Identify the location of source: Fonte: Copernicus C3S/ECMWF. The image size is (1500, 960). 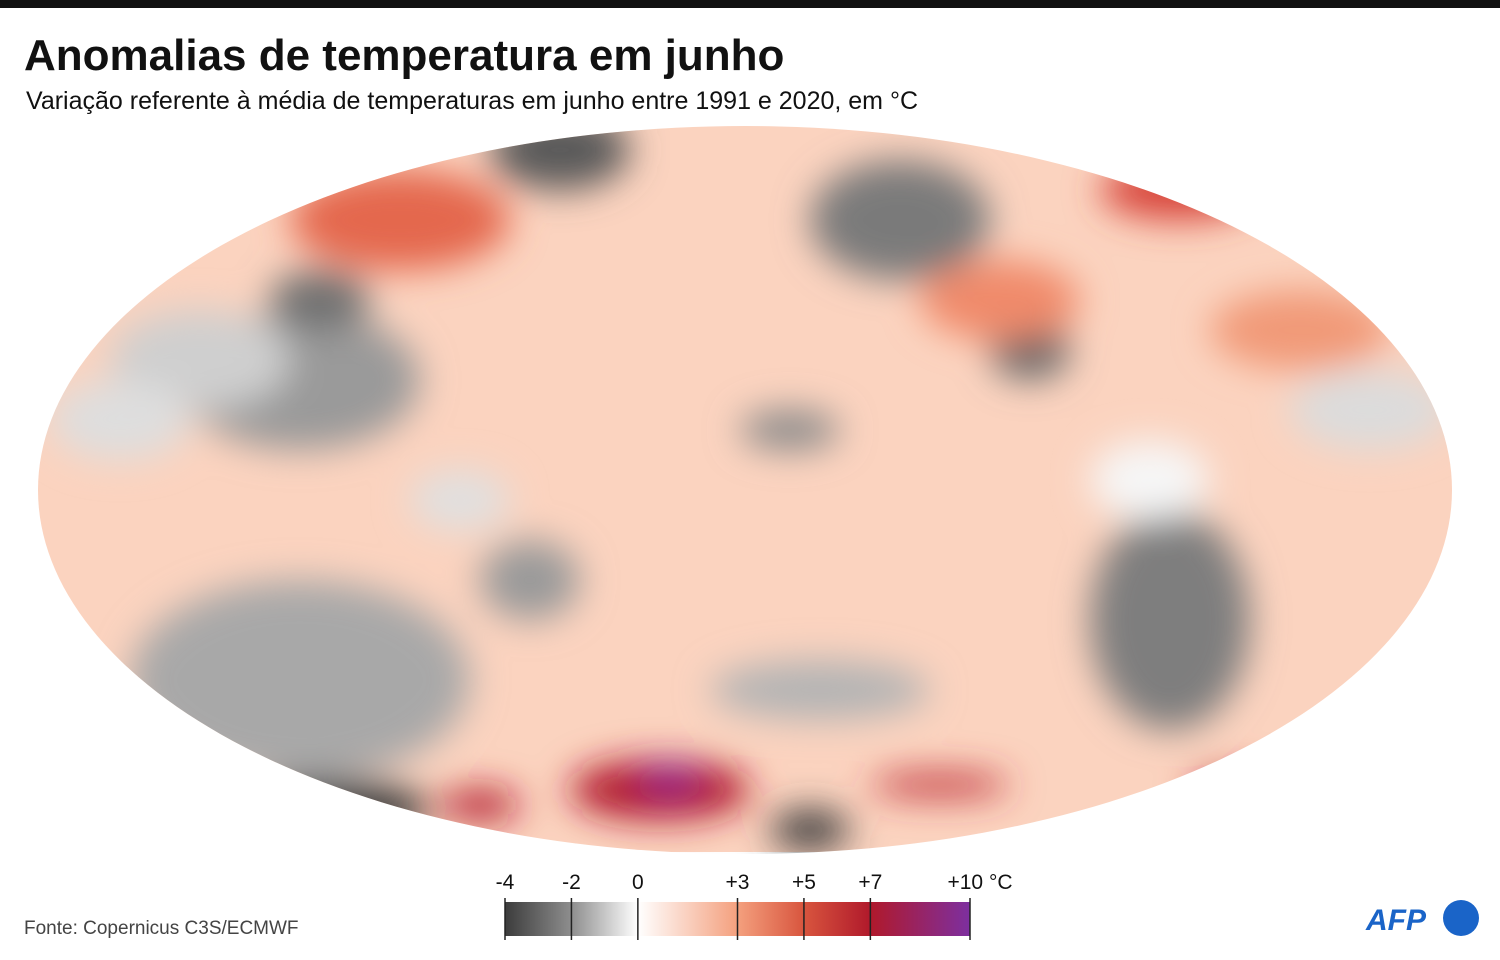
(161, 928).